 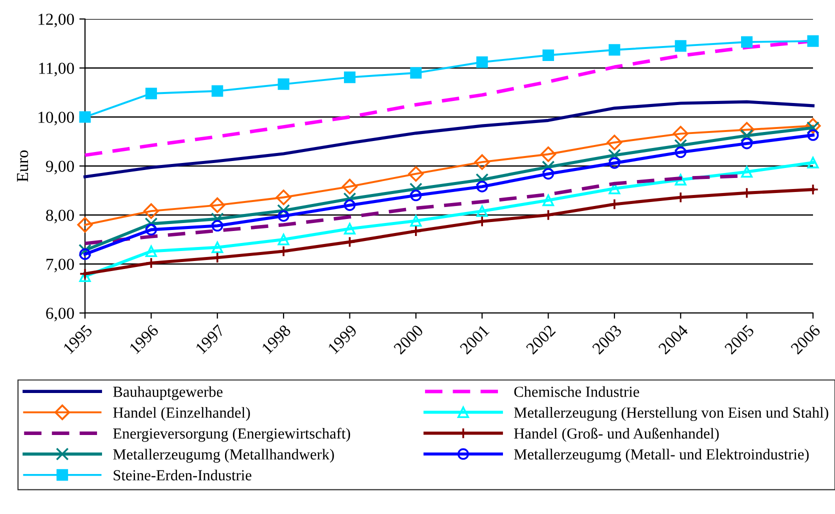 I want to click on legend-label: Handel (Groß- und Außenhandel), so click(x=616, y=435).